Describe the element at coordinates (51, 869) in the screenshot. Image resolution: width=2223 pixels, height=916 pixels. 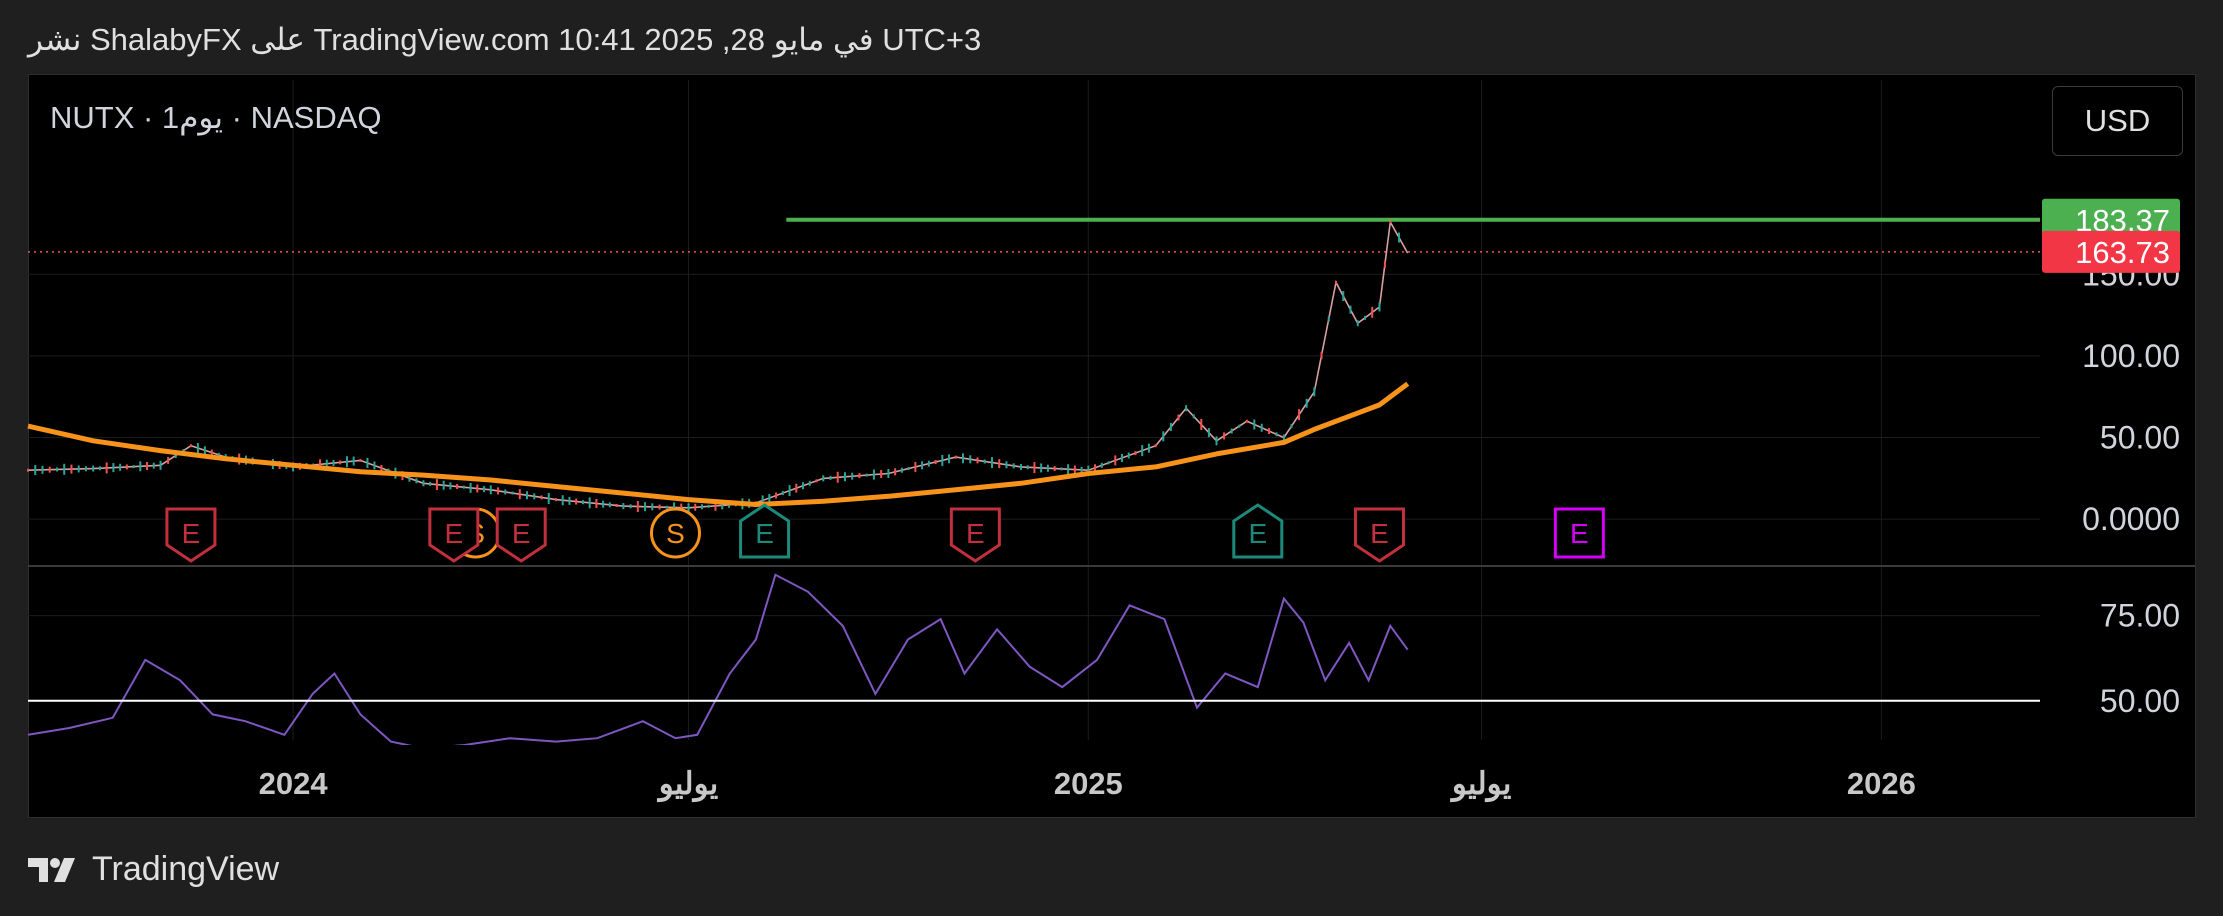
I see `tradingview-logo-icon` at that location.